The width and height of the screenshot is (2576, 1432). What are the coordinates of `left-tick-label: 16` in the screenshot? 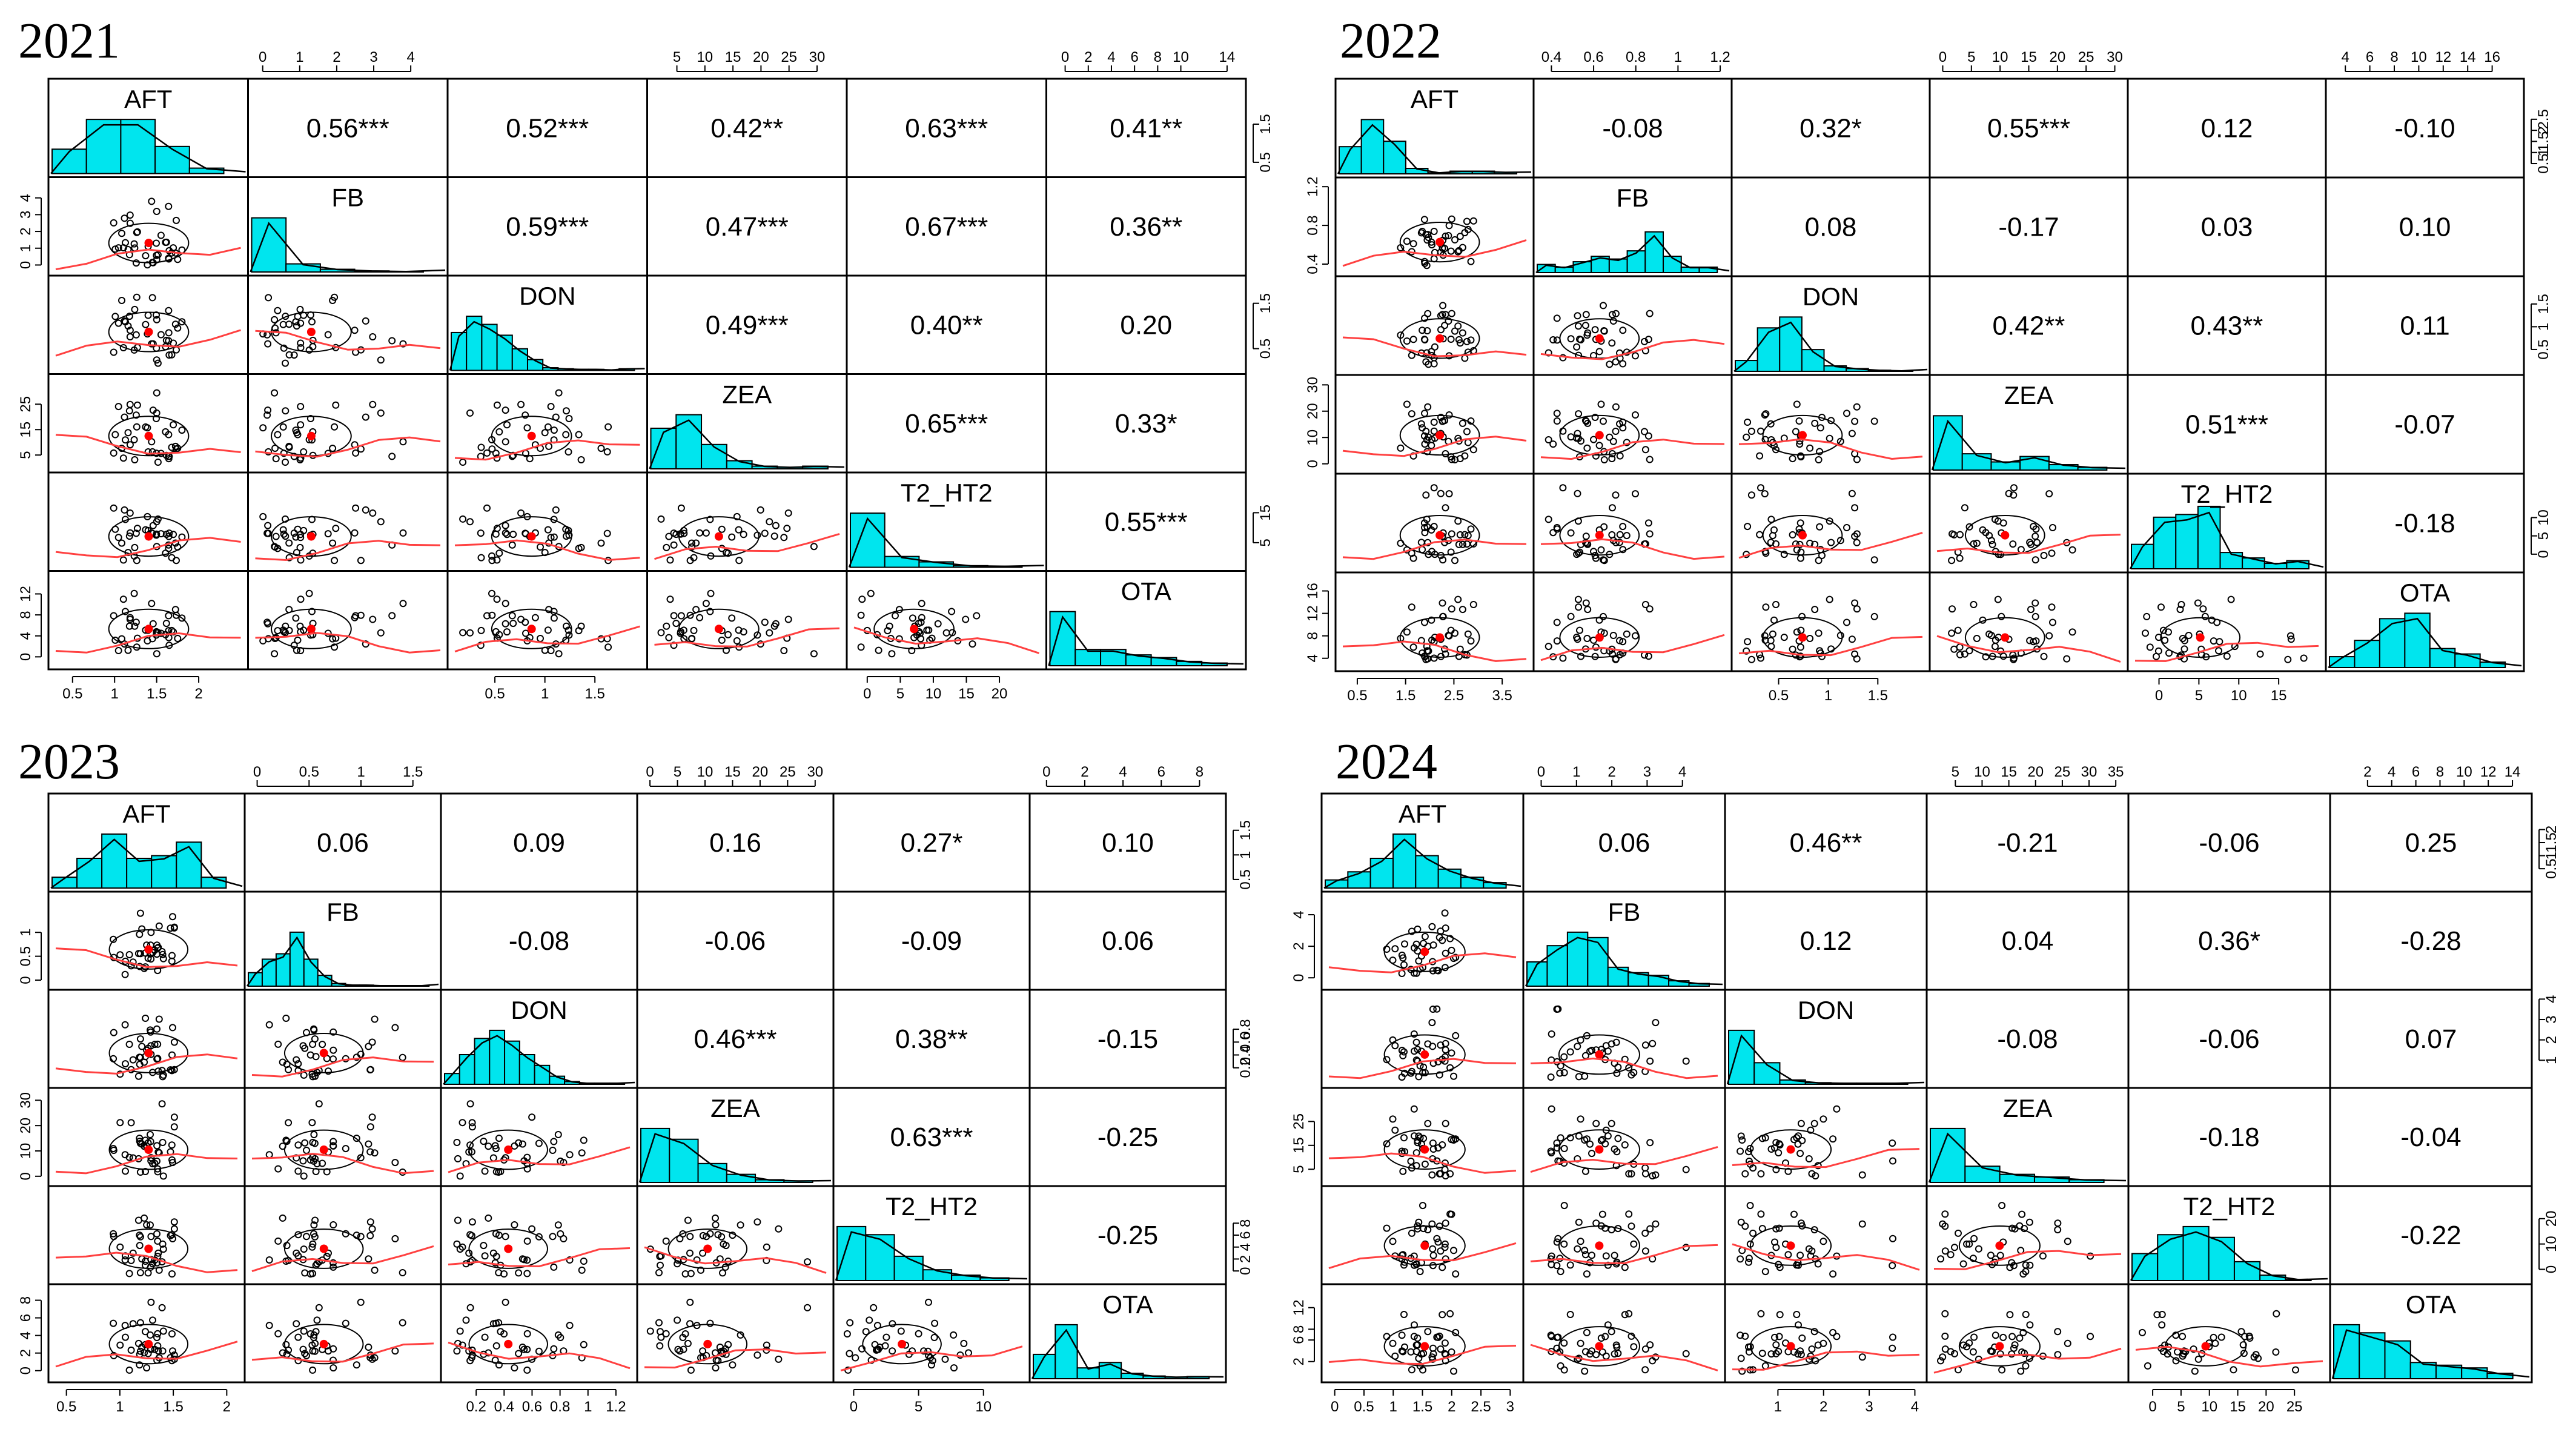 It's located at (1313, 591).